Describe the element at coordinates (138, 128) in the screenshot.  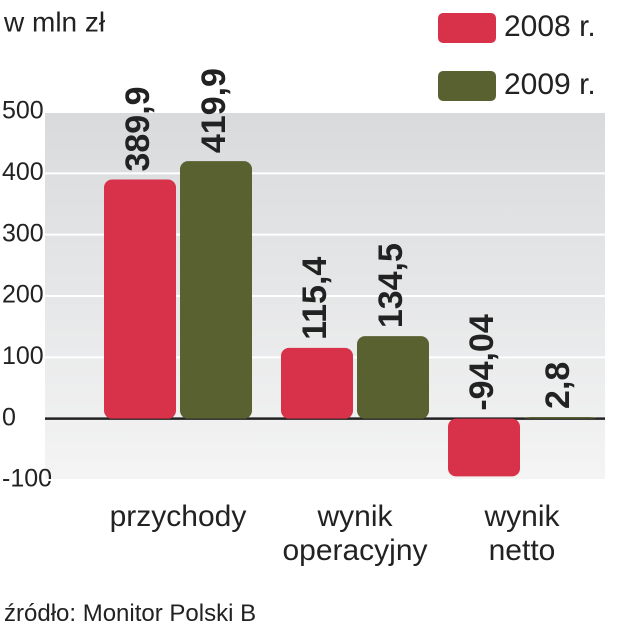
I see `value-label: 389,9` at that location.